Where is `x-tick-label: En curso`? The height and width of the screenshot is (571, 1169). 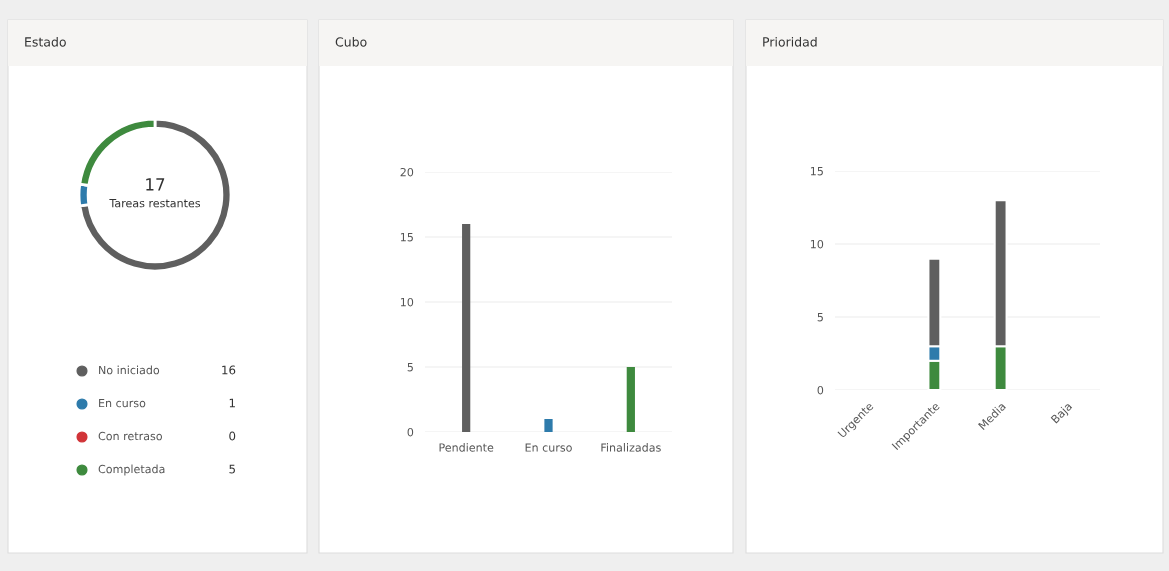 x-tick-label: En curso is located at coordinates (548, 447).